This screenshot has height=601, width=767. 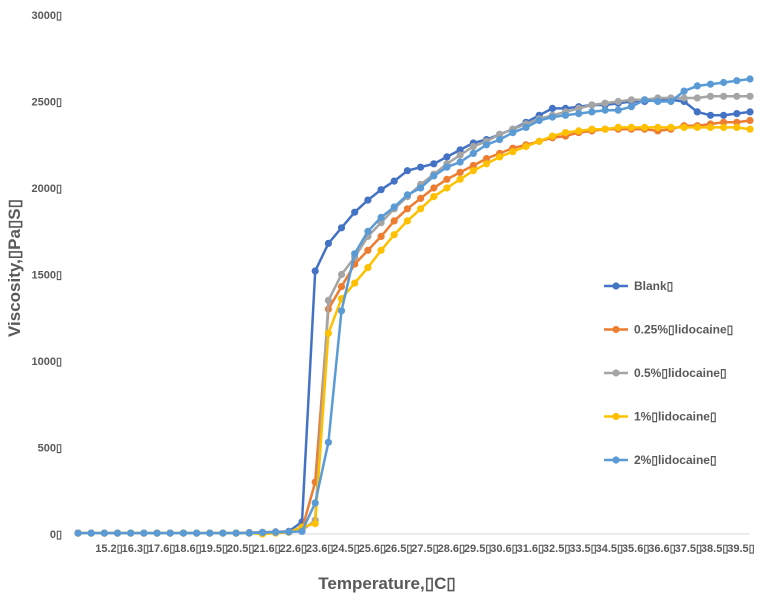 I want to click on x-tick-label: 23.6▯, so click(x=319, y=549).